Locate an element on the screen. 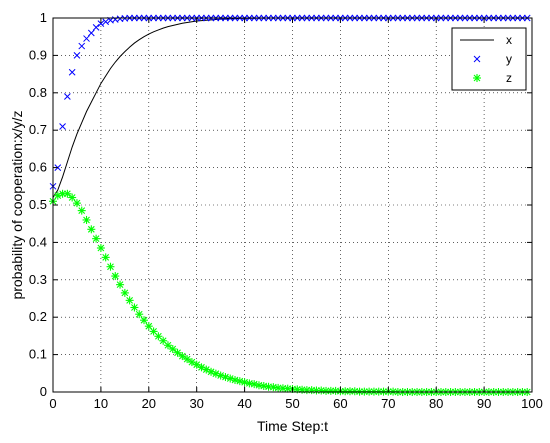  y-tick-label: 0.2 is located at coordinates (38, 316).